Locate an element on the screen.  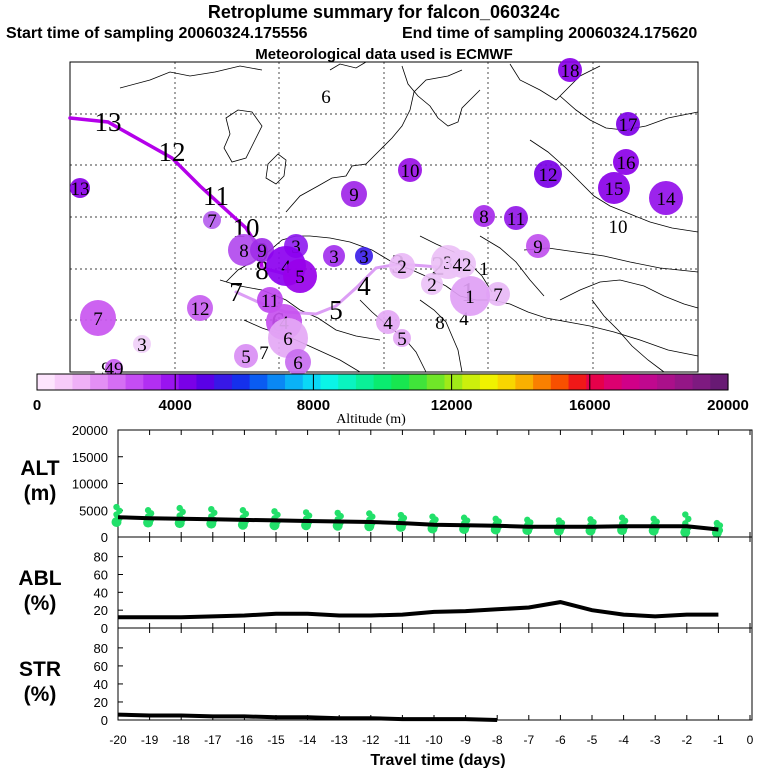
cluster-31: 6 is located at coordinates (298, 362).